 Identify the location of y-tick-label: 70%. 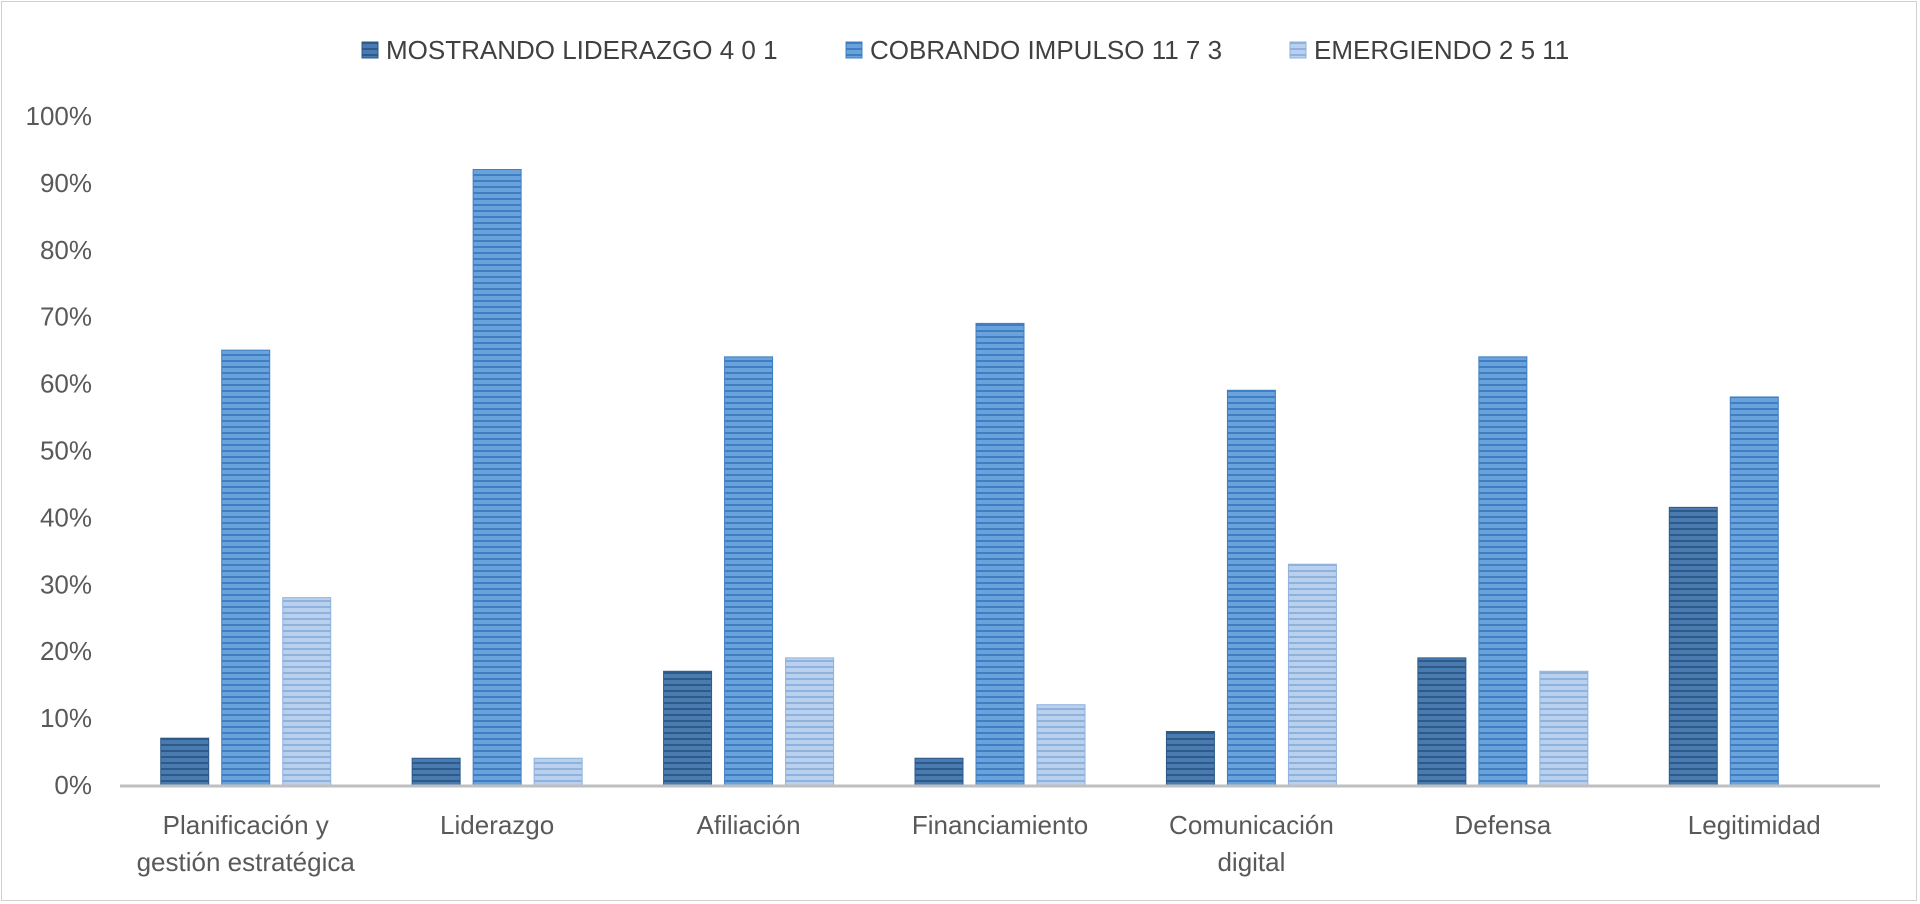
(66, 317).